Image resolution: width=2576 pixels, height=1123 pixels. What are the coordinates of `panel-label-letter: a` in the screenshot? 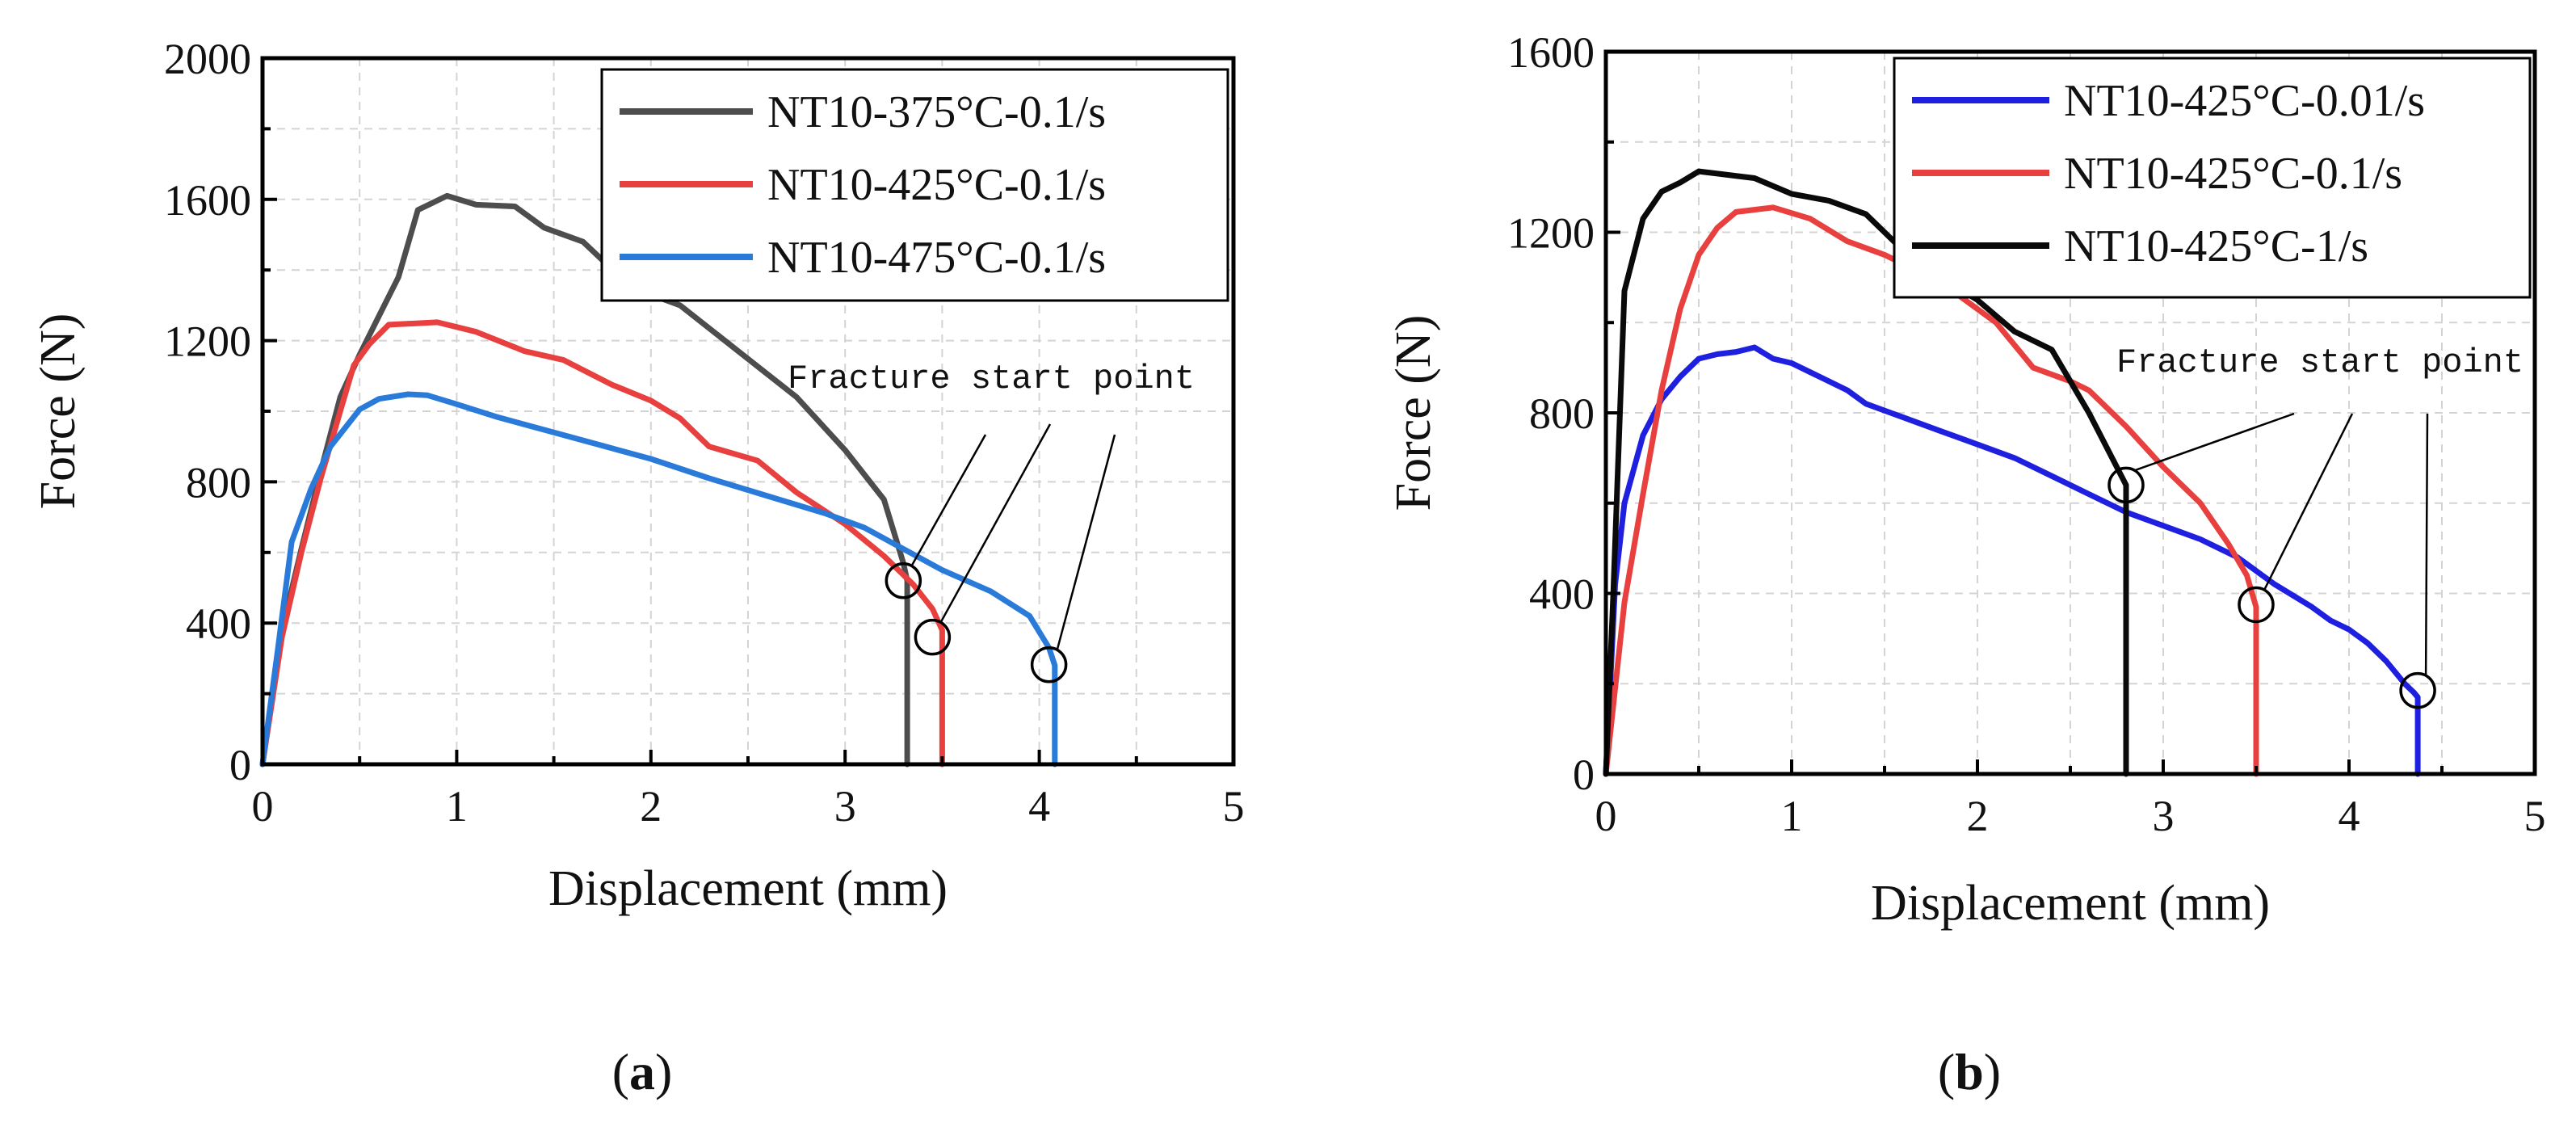 It's located at (642, 1071).